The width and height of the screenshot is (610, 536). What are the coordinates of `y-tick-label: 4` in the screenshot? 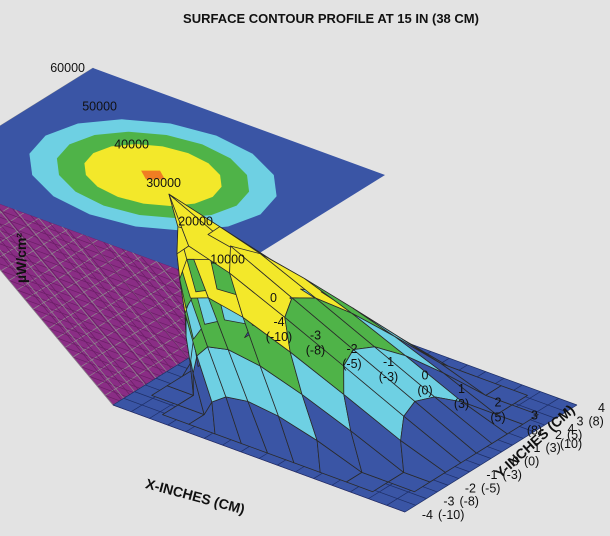 It's located at (601, 408).